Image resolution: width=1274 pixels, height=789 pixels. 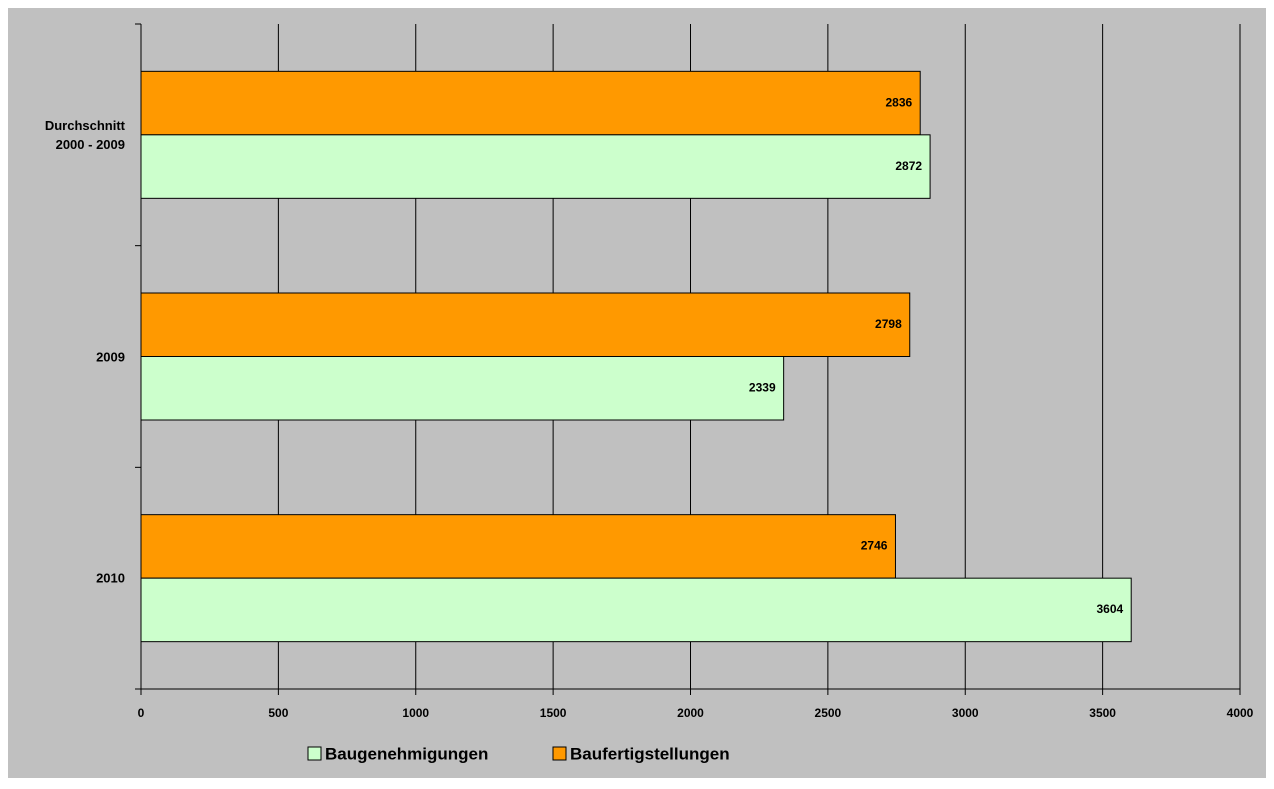 I want to click on x-tick-label: 3000, so click(x=965, y=713).